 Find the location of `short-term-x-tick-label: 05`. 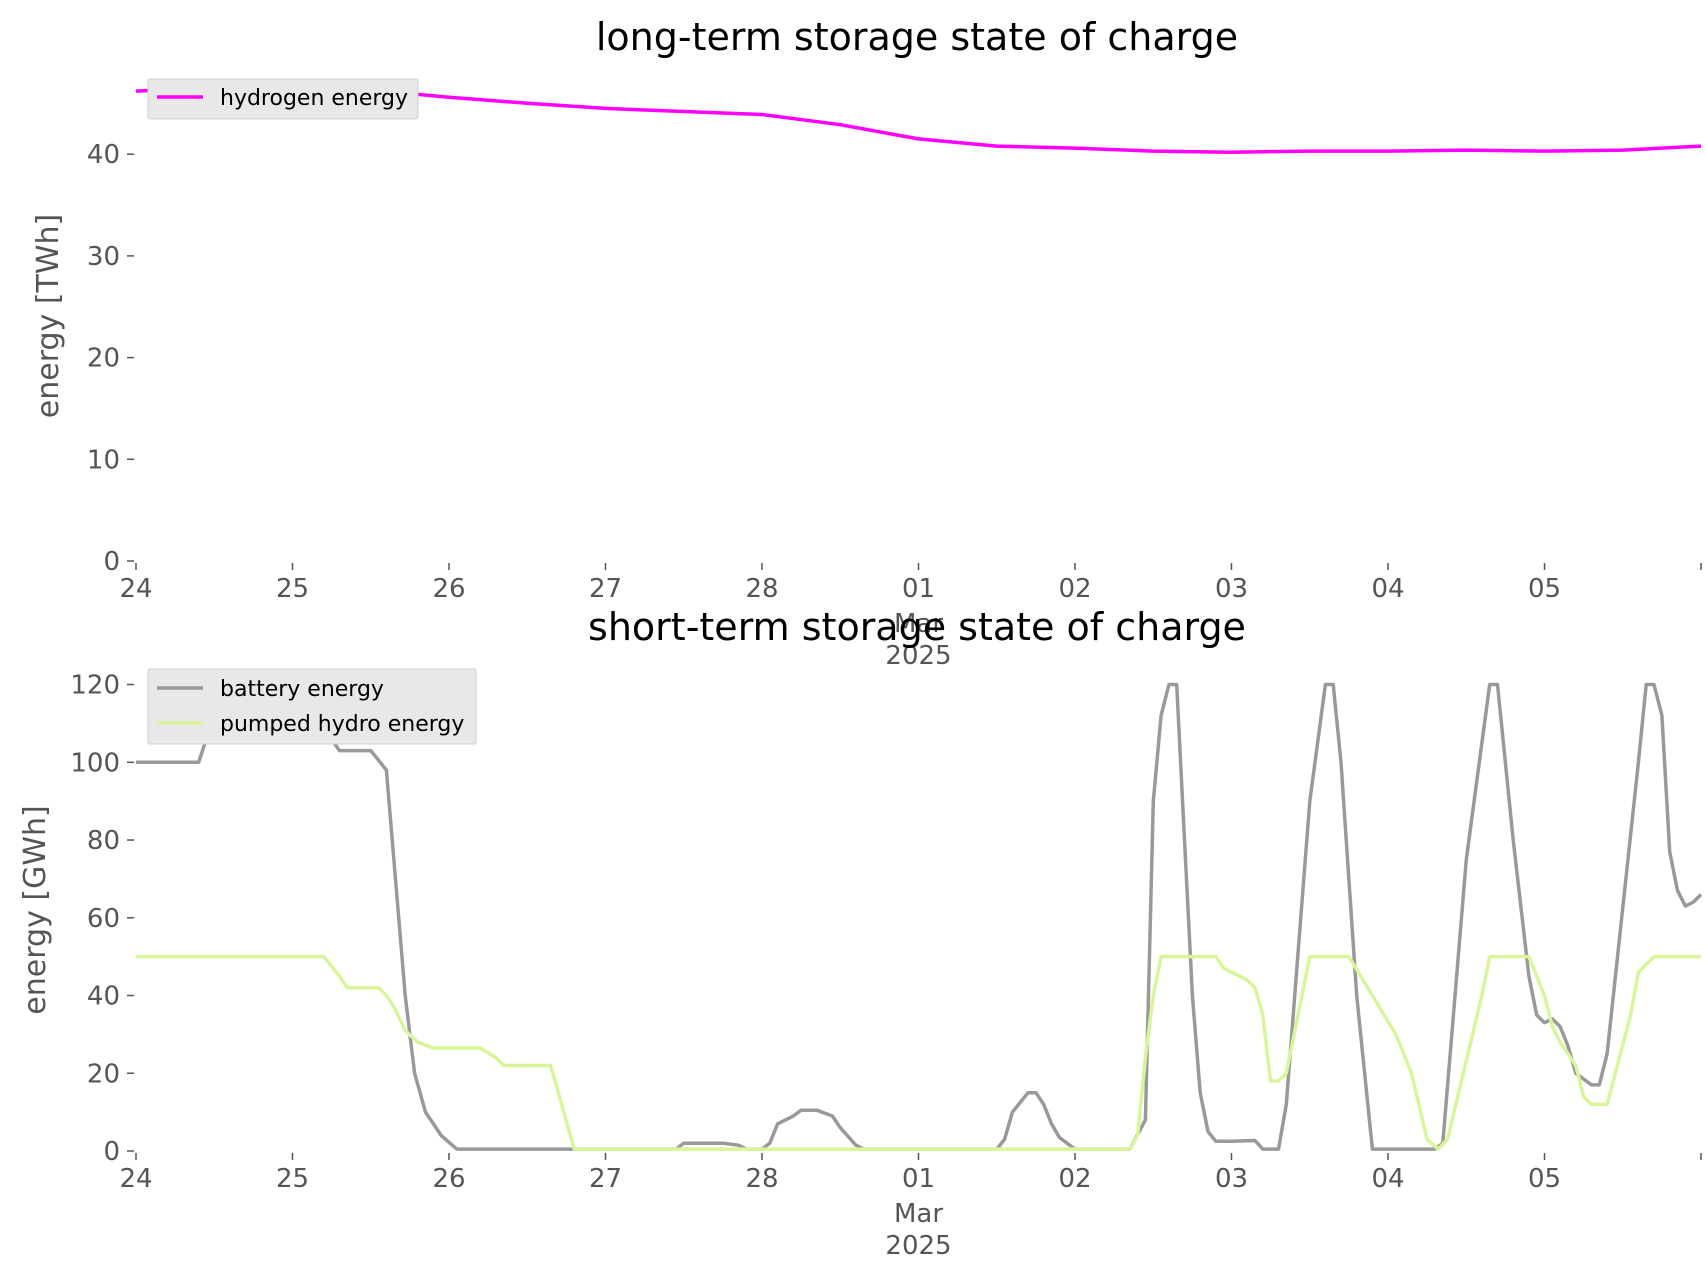

short-term-x-tick-label: 05 is located at coordinates (1544, 1179).